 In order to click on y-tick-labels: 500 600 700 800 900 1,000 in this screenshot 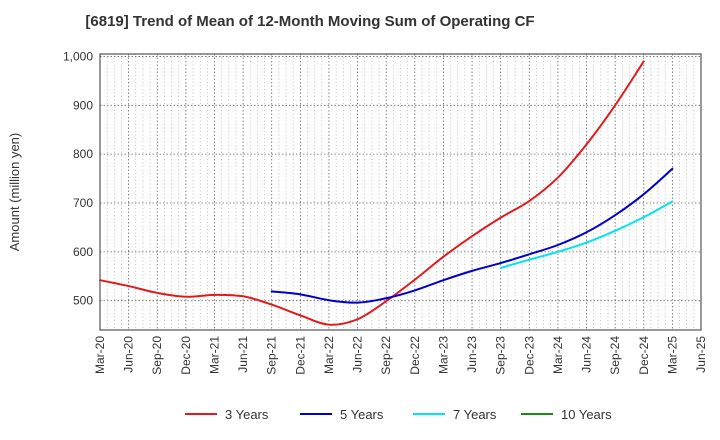, I will do `click(78, 178)`.